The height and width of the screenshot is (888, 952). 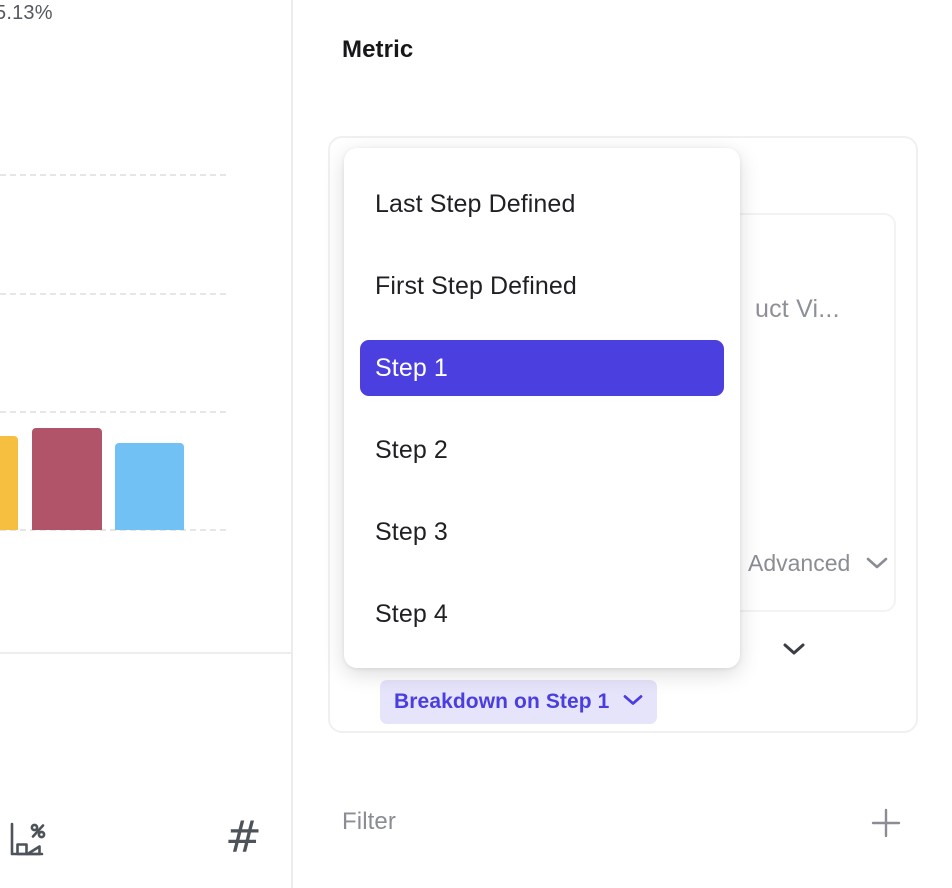 What do you see at coordinates (886, 823) in the screenshot?
I see `add-filter-button` at bounding box center [886, 823].